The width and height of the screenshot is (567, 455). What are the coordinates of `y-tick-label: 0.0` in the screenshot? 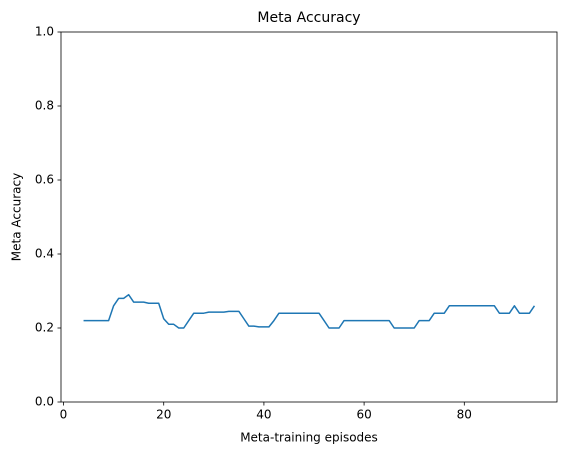 It's located at (44, 402).